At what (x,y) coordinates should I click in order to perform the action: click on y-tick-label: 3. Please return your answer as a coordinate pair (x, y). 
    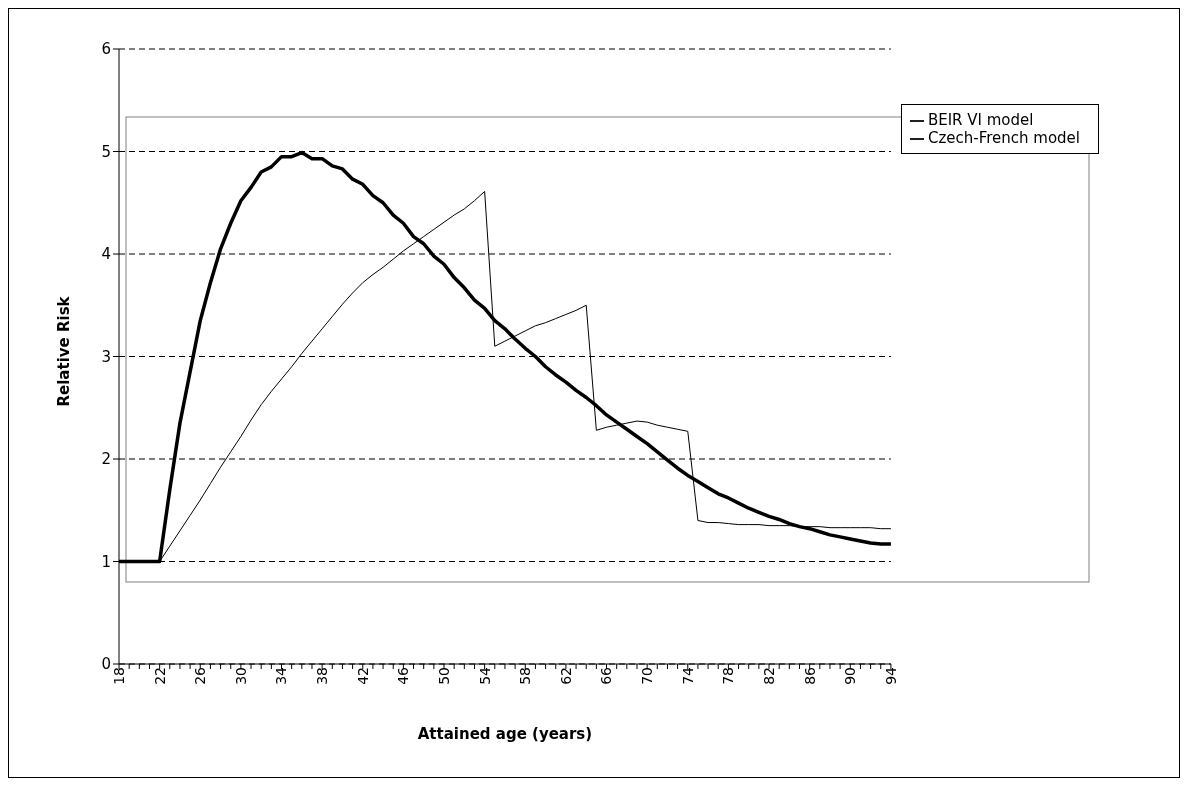
    Looking at the image, I should click on (106, 356).